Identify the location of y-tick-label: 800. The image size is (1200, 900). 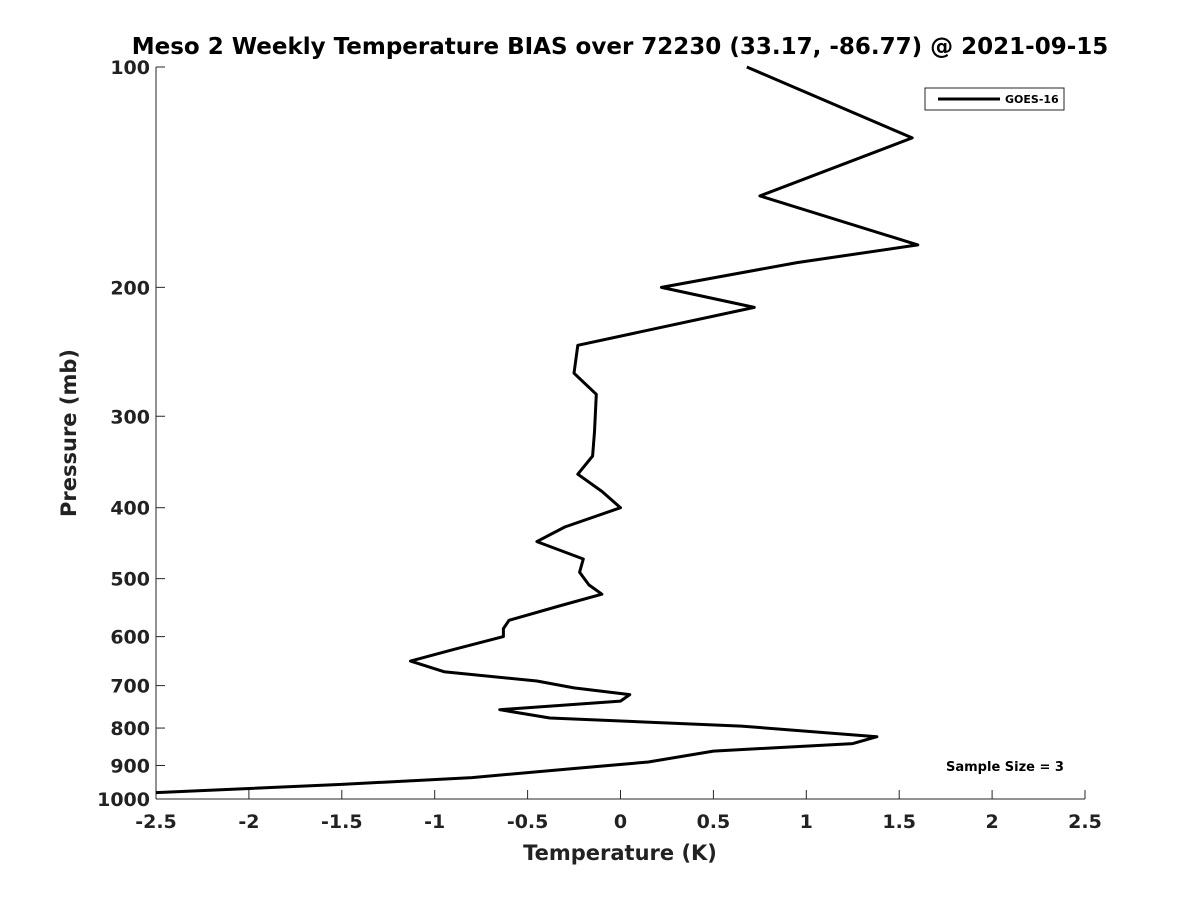
(130, 729).